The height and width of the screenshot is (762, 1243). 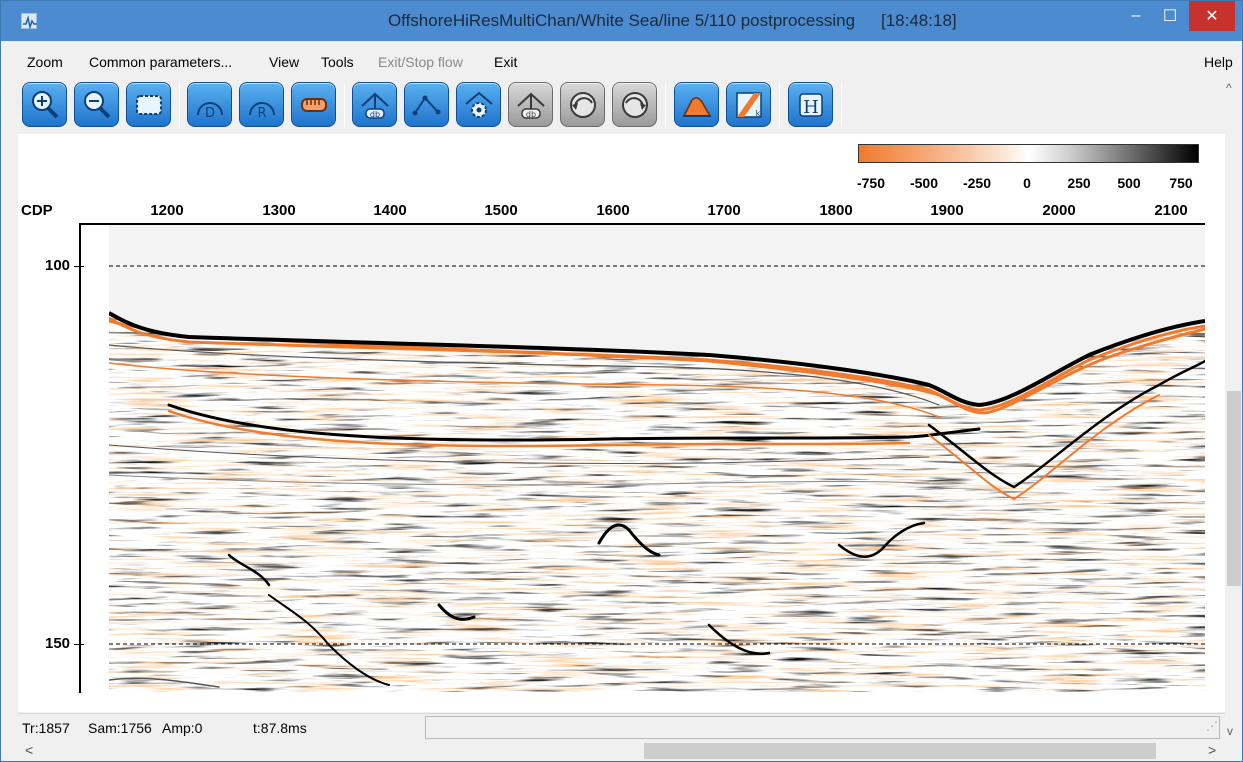 What do you see at coordinates (1181, 183) in the screenshot?
I see `colorbar-tick: 750` at bounding box center [1181, 183].